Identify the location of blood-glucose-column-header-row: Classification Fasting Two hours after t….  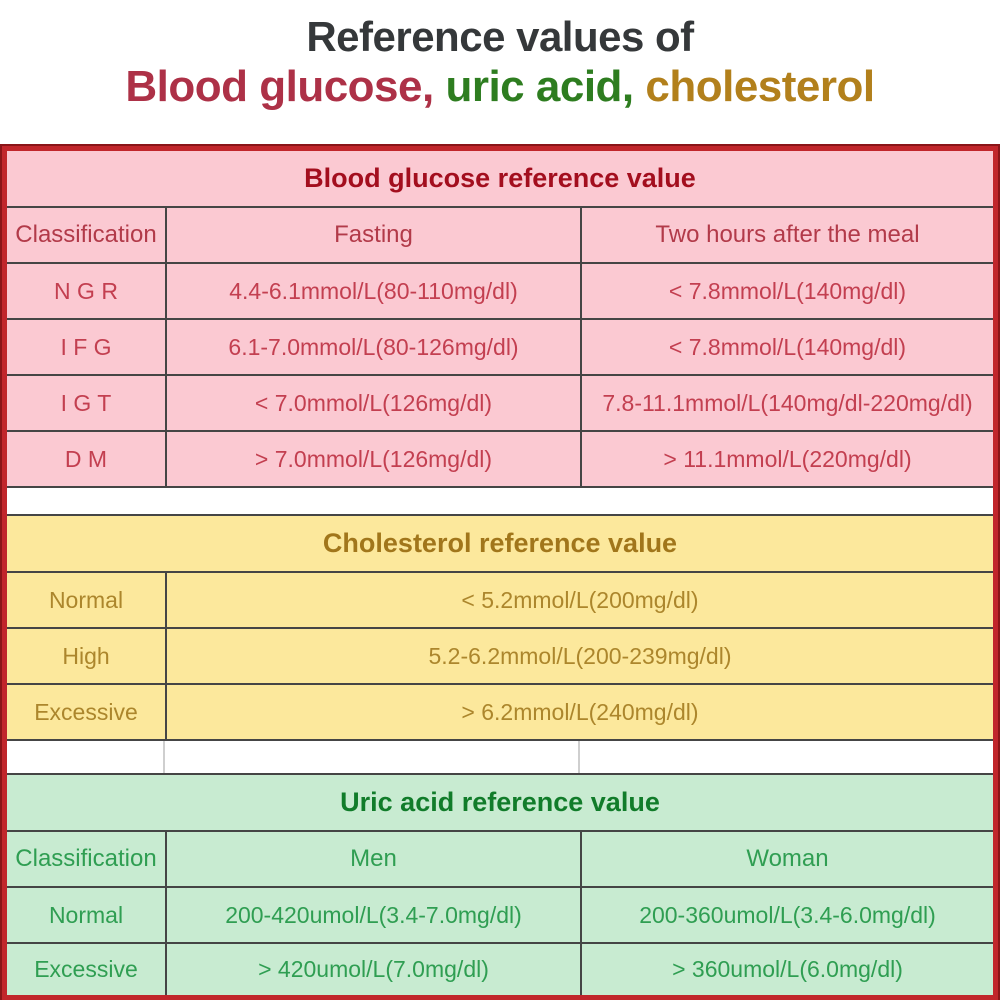
(500, 234).